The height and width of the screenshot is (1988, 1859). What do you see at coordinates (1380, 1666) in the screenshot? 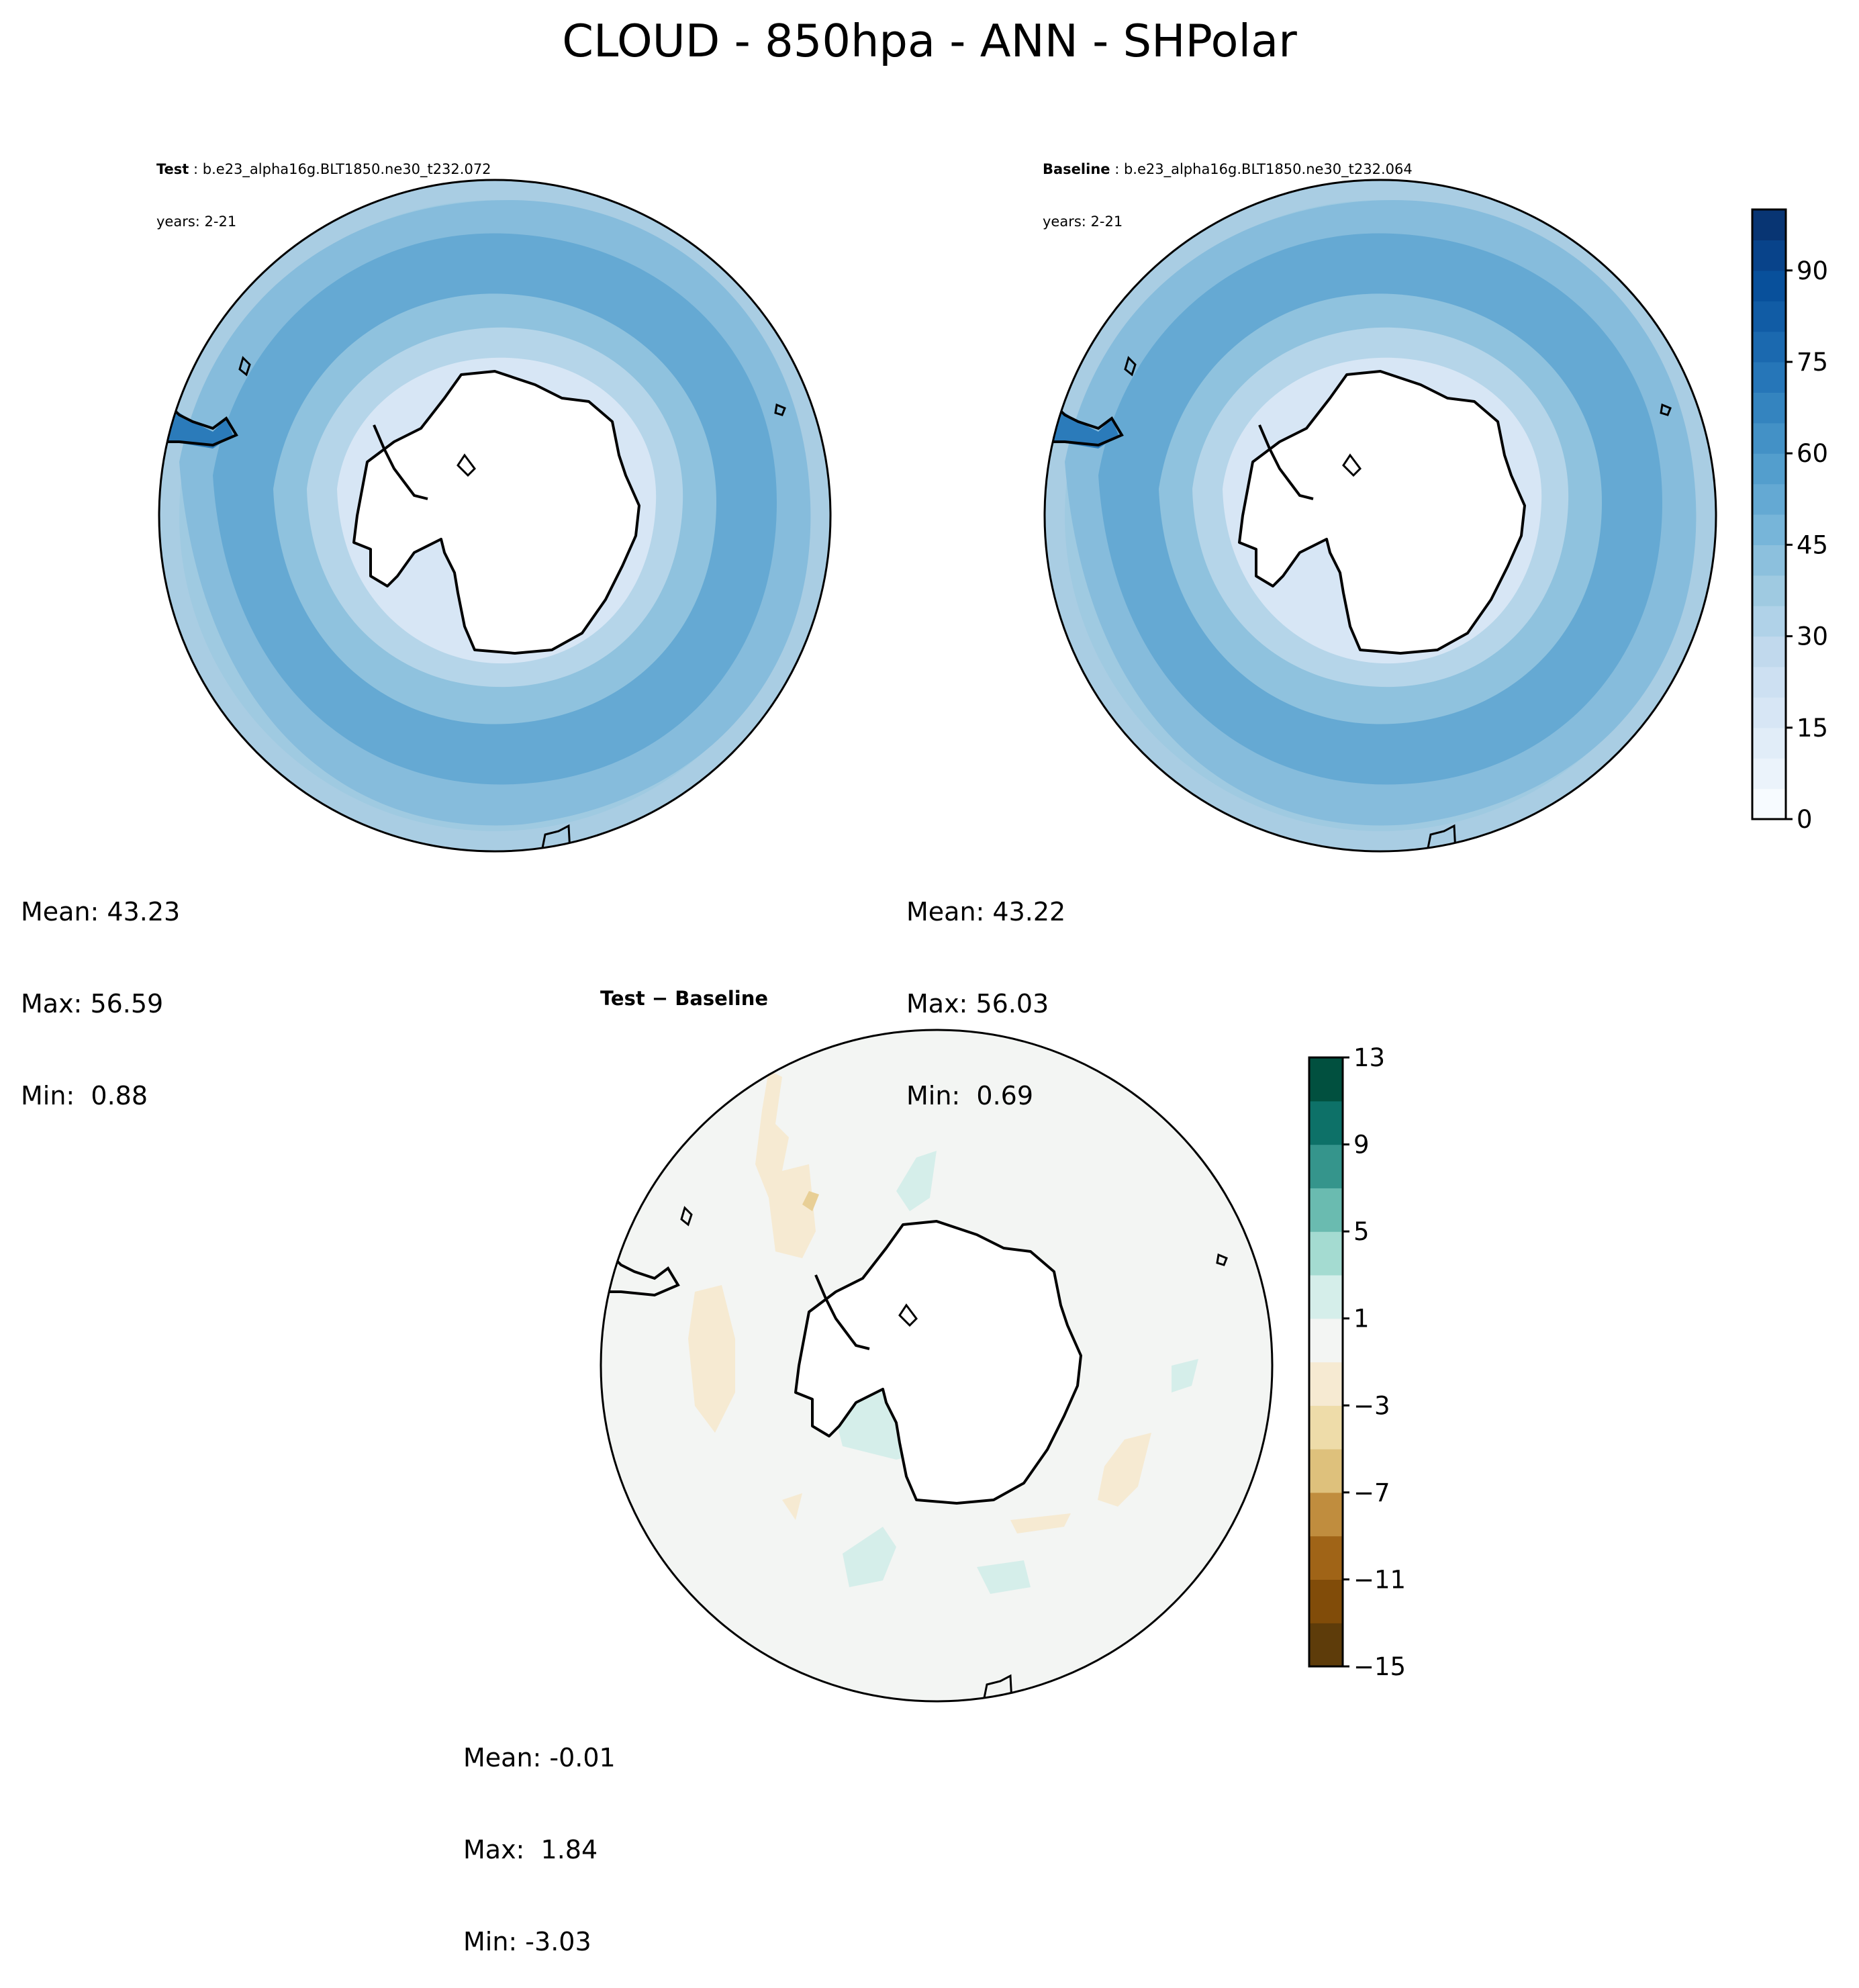
I see `difference-colorbar-tick-label-7: −15` at bounding box center [1380, 1666].